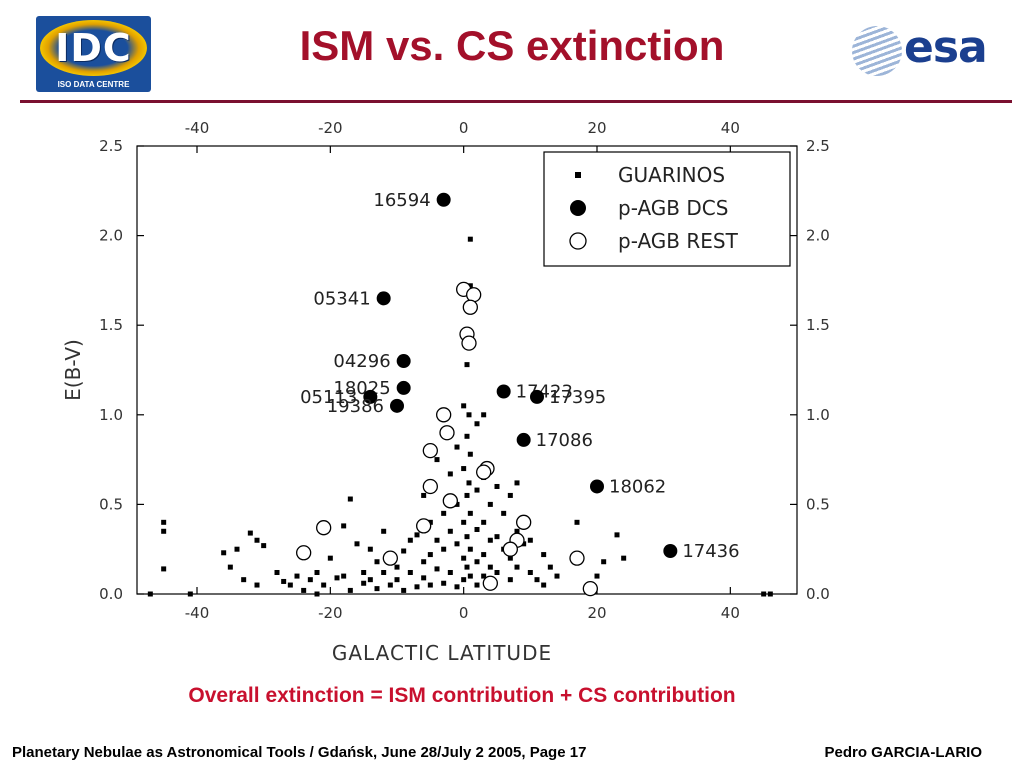  I want to click on esa-logo: esa, so click(925, 50).